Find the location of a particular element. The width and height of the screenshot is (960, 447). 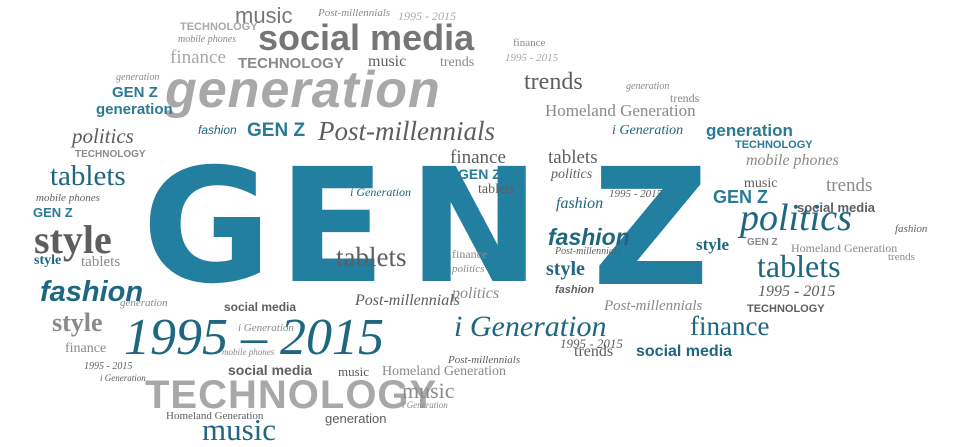

word-technology-large: TECHNOLOGY is located at coordinates (291, 395).